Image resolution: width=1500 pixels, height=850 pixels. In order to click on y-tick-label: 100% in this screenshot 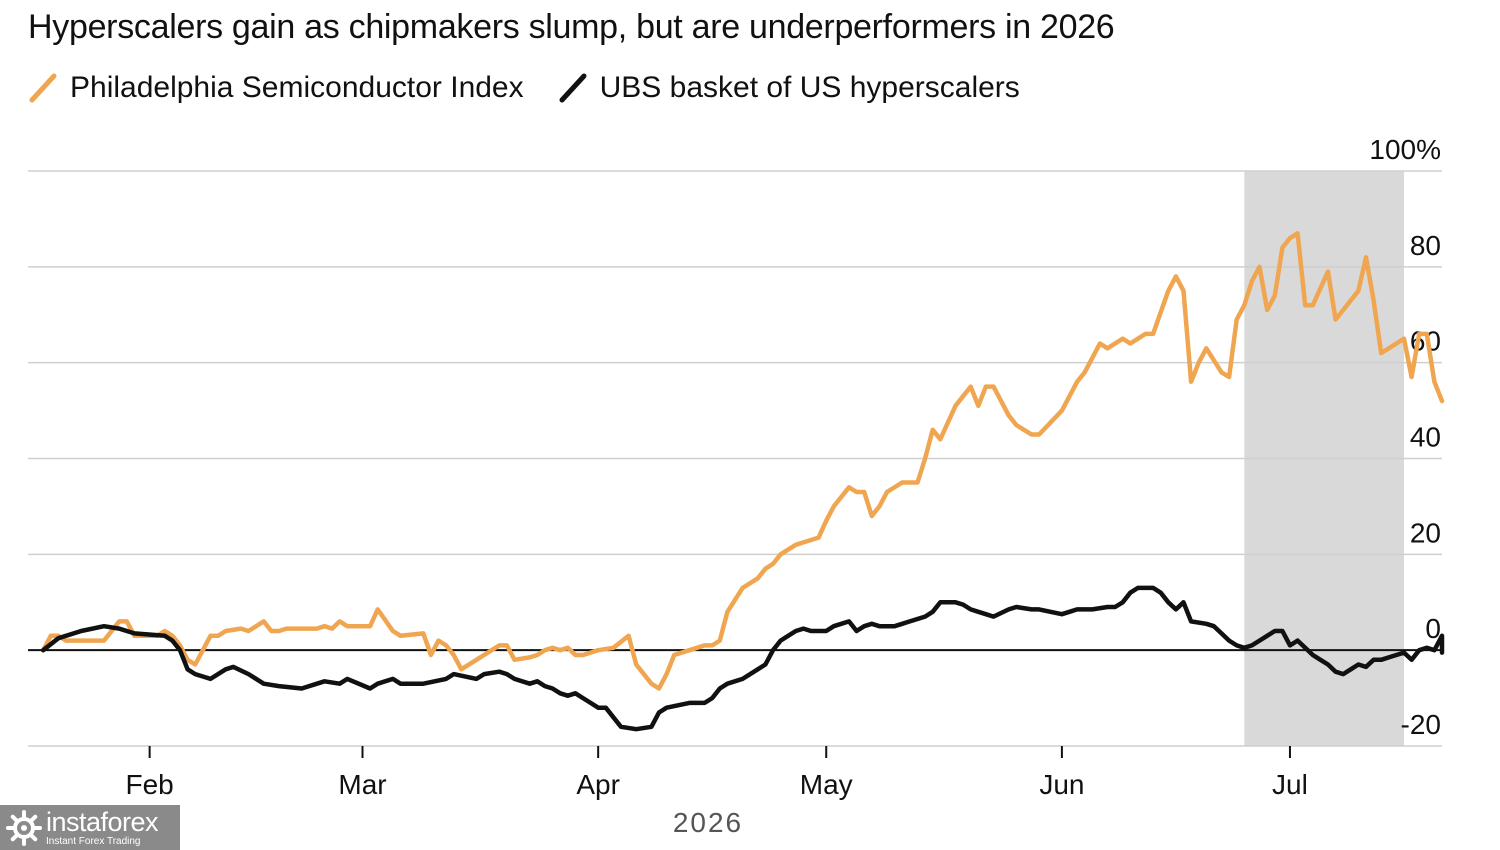, I will do `click(1405, 149)`.